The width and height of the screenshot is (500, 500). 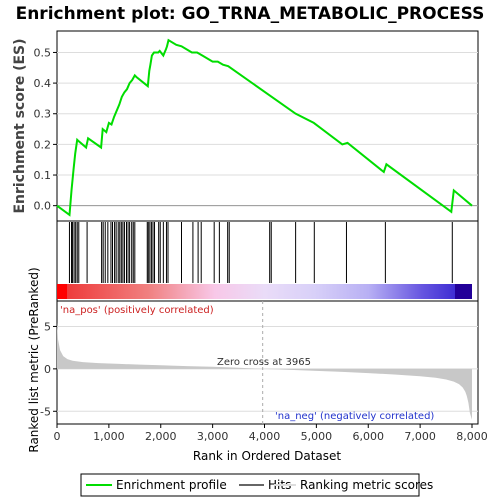 I want to click on zero-cross-label: Zero cross at 3965, so click(x=264, y=362).